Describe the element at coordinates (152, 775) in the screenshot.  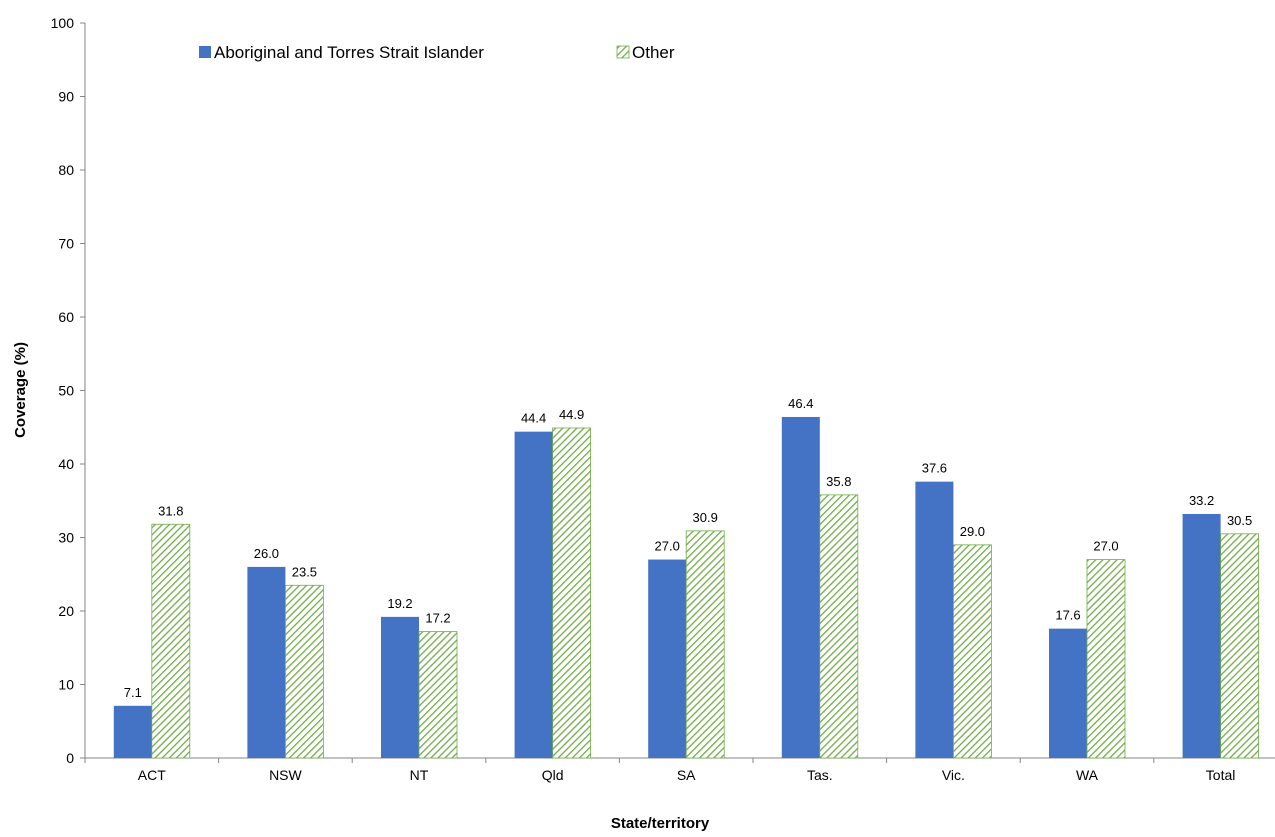
I see `x-tick-label-act: ACT` at that location.